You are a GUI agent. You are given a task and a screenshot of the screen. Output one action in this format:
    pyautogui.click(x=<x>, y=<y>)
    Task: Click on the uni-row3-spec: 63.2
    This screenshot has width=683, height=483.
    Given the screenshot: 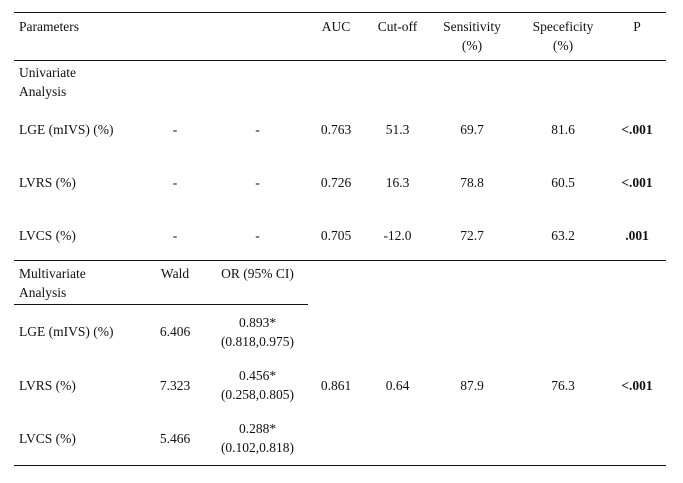 What is the action you would take?
    pyautogui.click(x=563, y=235)
    